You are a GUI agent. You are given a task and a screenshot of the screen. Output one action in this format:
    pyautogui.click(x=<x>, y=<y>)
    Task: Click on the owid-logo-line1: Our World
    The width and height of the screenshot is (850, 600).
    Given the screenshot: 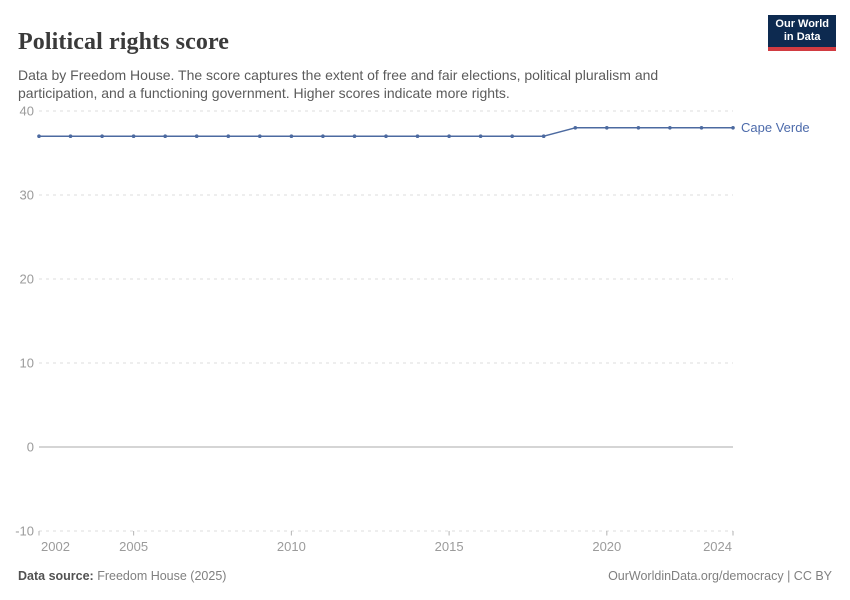 What is the action you would take?
    pyautogui.click(x=802, y=24)
    